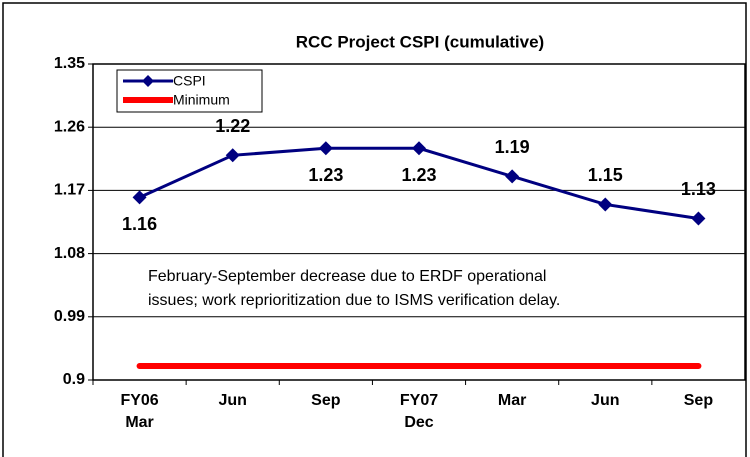 This screenshot has height=457, width=750. Describe the element at coordinates (74, 379) in the screenshot. I see `y-tick-label: 0.9` at that location.